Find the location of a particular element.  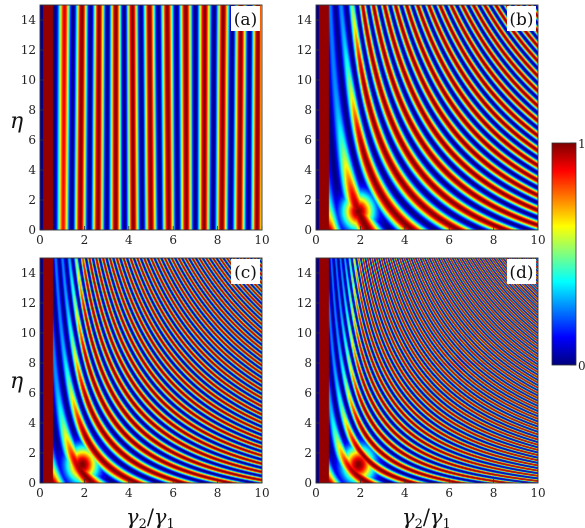

y-axis-label-bottom: η is located at coordinates (16, 381).